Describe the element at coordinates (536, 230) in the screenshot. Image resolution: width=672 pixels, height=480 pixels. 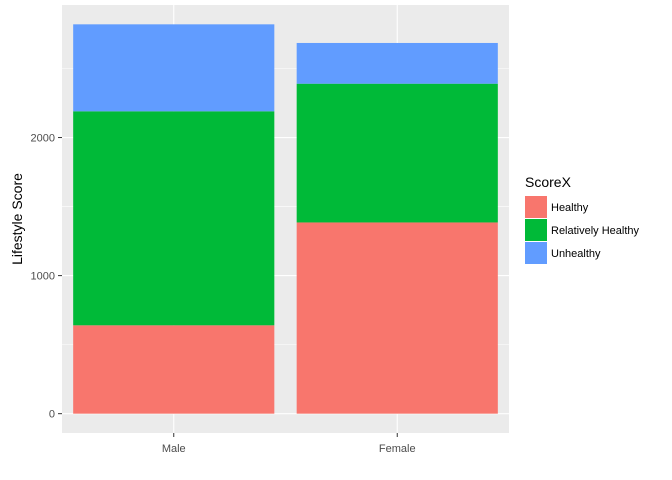
I see `legend-key-relatively-healthy` at that location.